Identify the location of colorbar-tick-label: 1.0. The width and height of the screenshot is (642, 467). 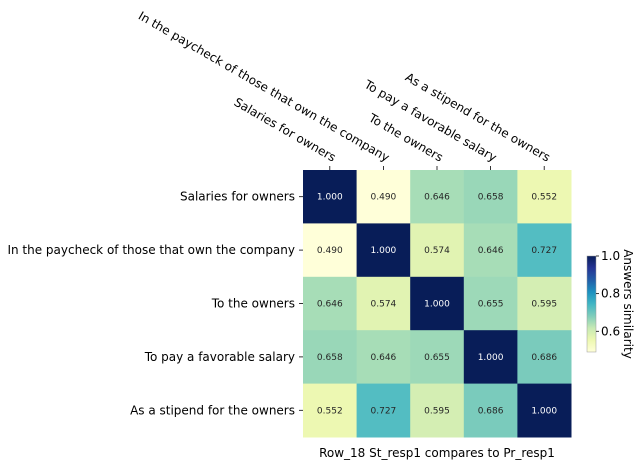
(610, 256).